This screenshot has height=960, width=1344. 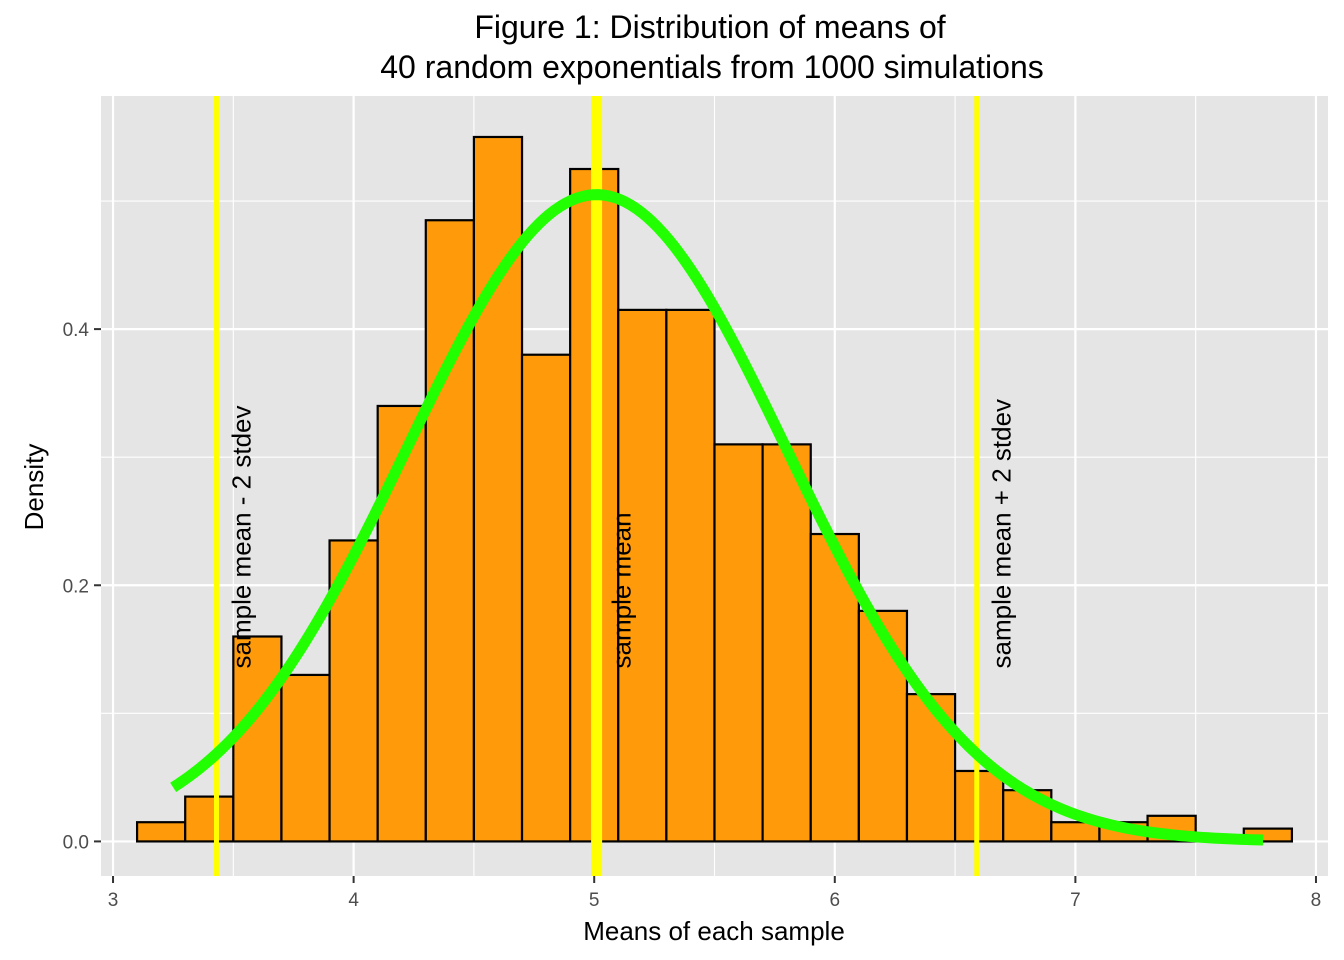 I want to click on x-axis-ticks: 3 4 5 6 7 8, so click(x=715, y=893).